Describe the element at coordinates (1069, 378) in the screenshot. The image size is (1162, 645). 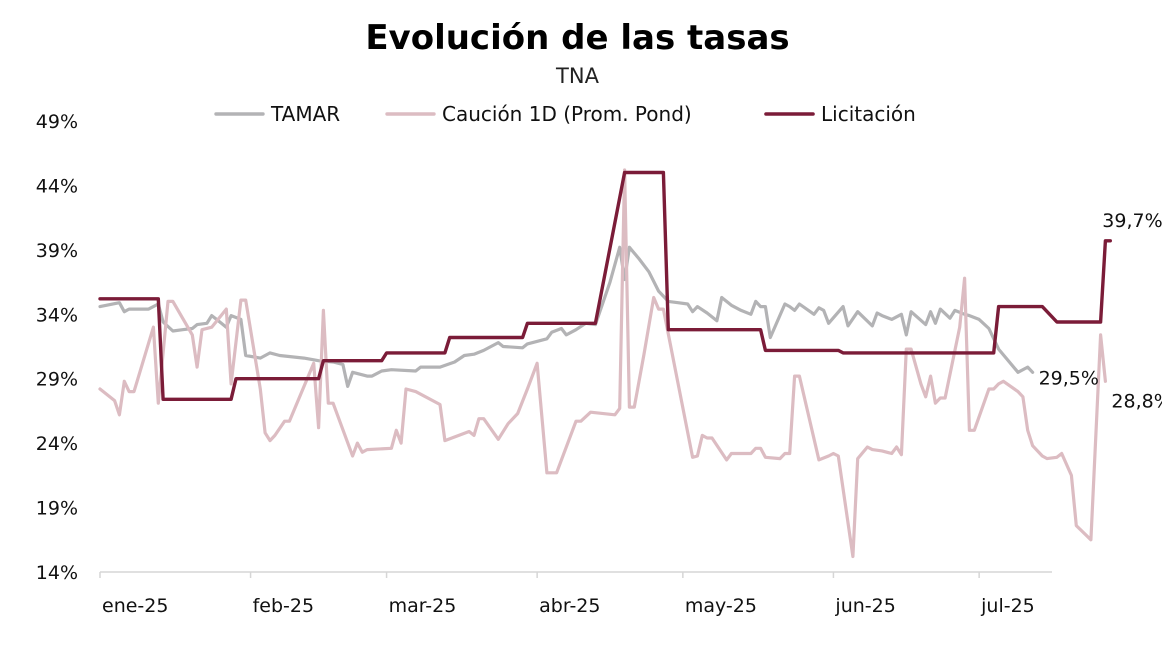
I see `end-value-label: 29,5%` at that location.